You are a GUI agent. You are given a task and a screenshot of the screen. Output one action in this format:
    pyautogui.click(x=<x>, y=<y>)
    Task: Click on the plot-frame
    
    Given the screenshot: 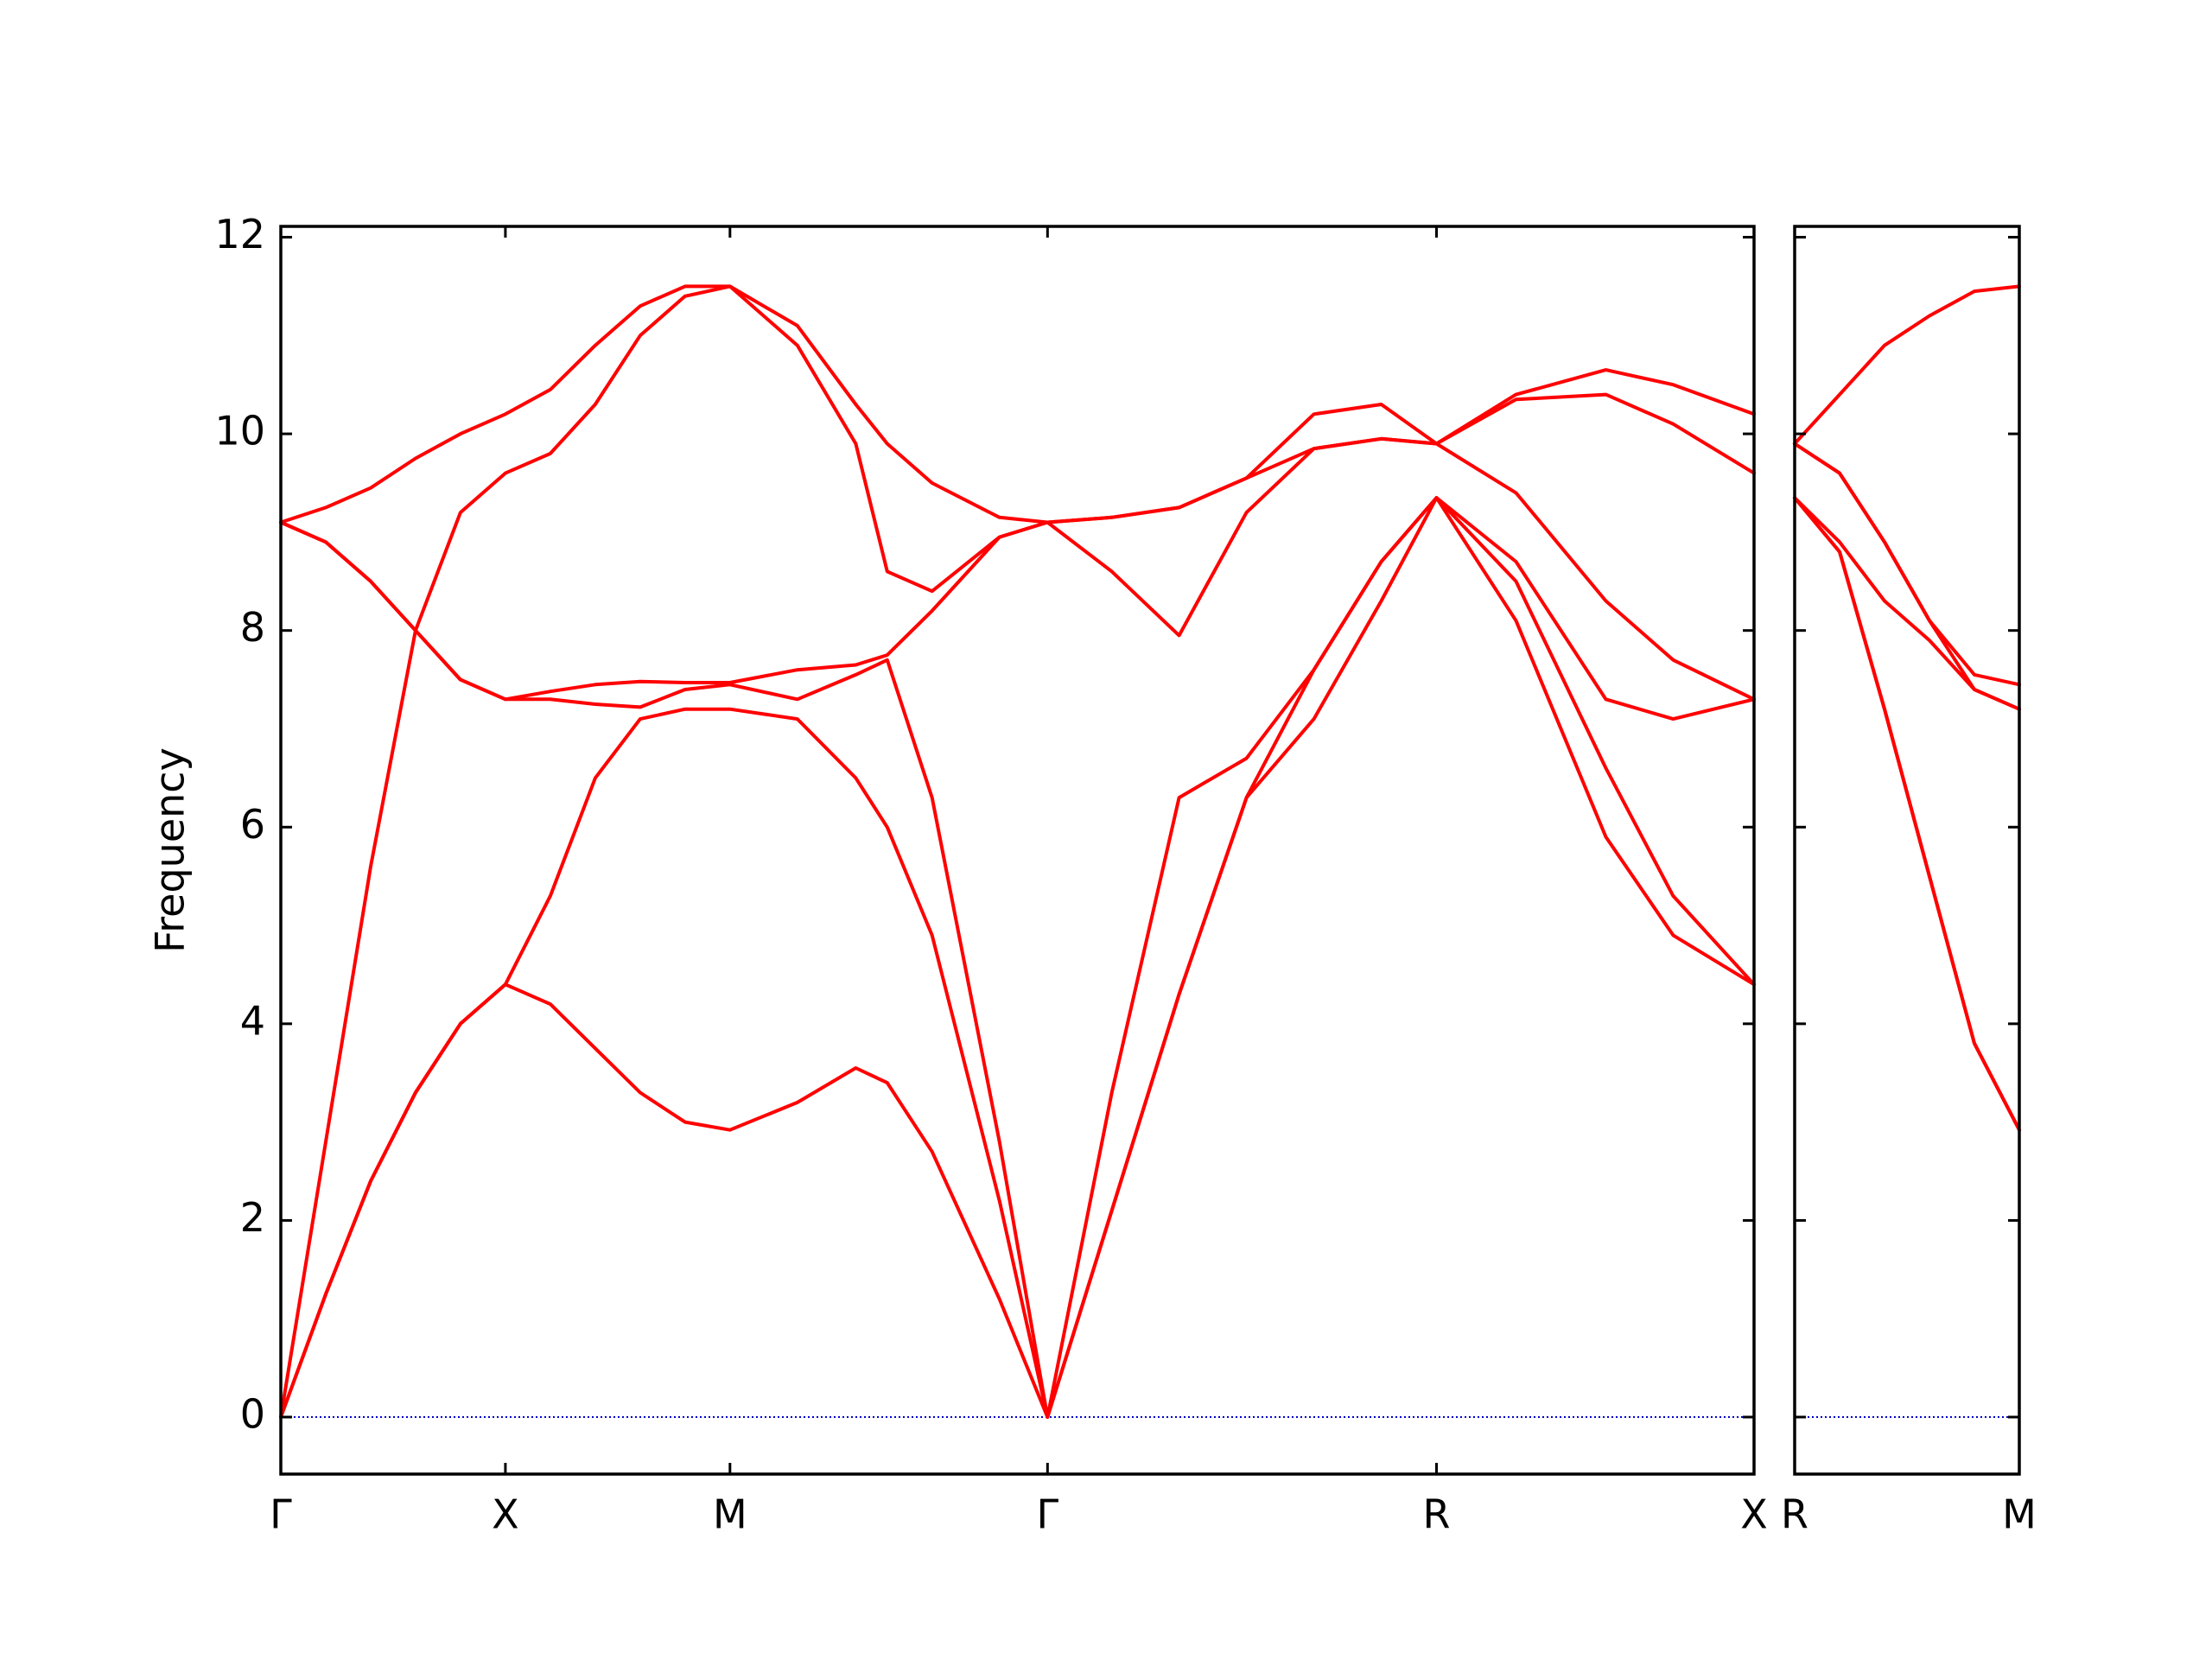 What is the action you would take?
    pyautogui.click(x=1907, y=850)
    